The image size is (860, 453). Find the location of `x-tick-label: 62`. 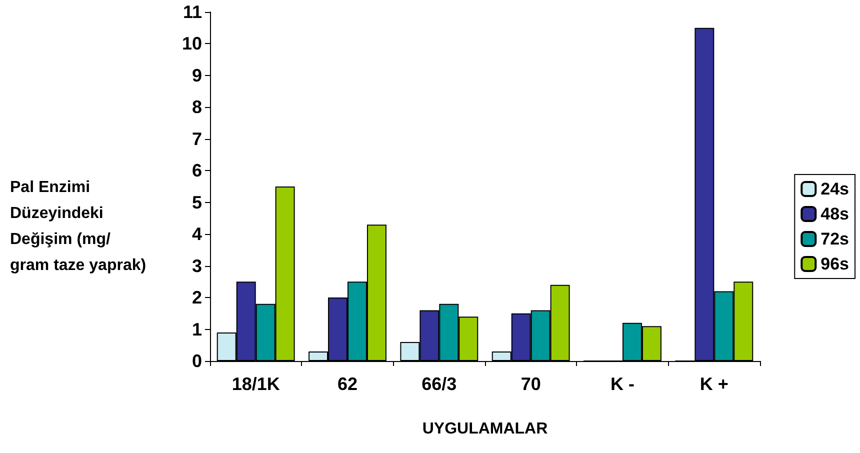

x-tick-label: 62 is located at coordinates (347, 384).